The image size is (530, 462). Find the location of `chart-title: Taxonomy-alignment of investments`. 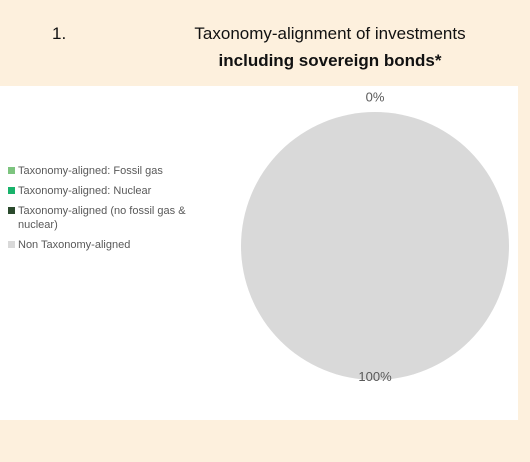

chart-title: Taxonomy-alignment of investments is located at coordinates (330, 33).